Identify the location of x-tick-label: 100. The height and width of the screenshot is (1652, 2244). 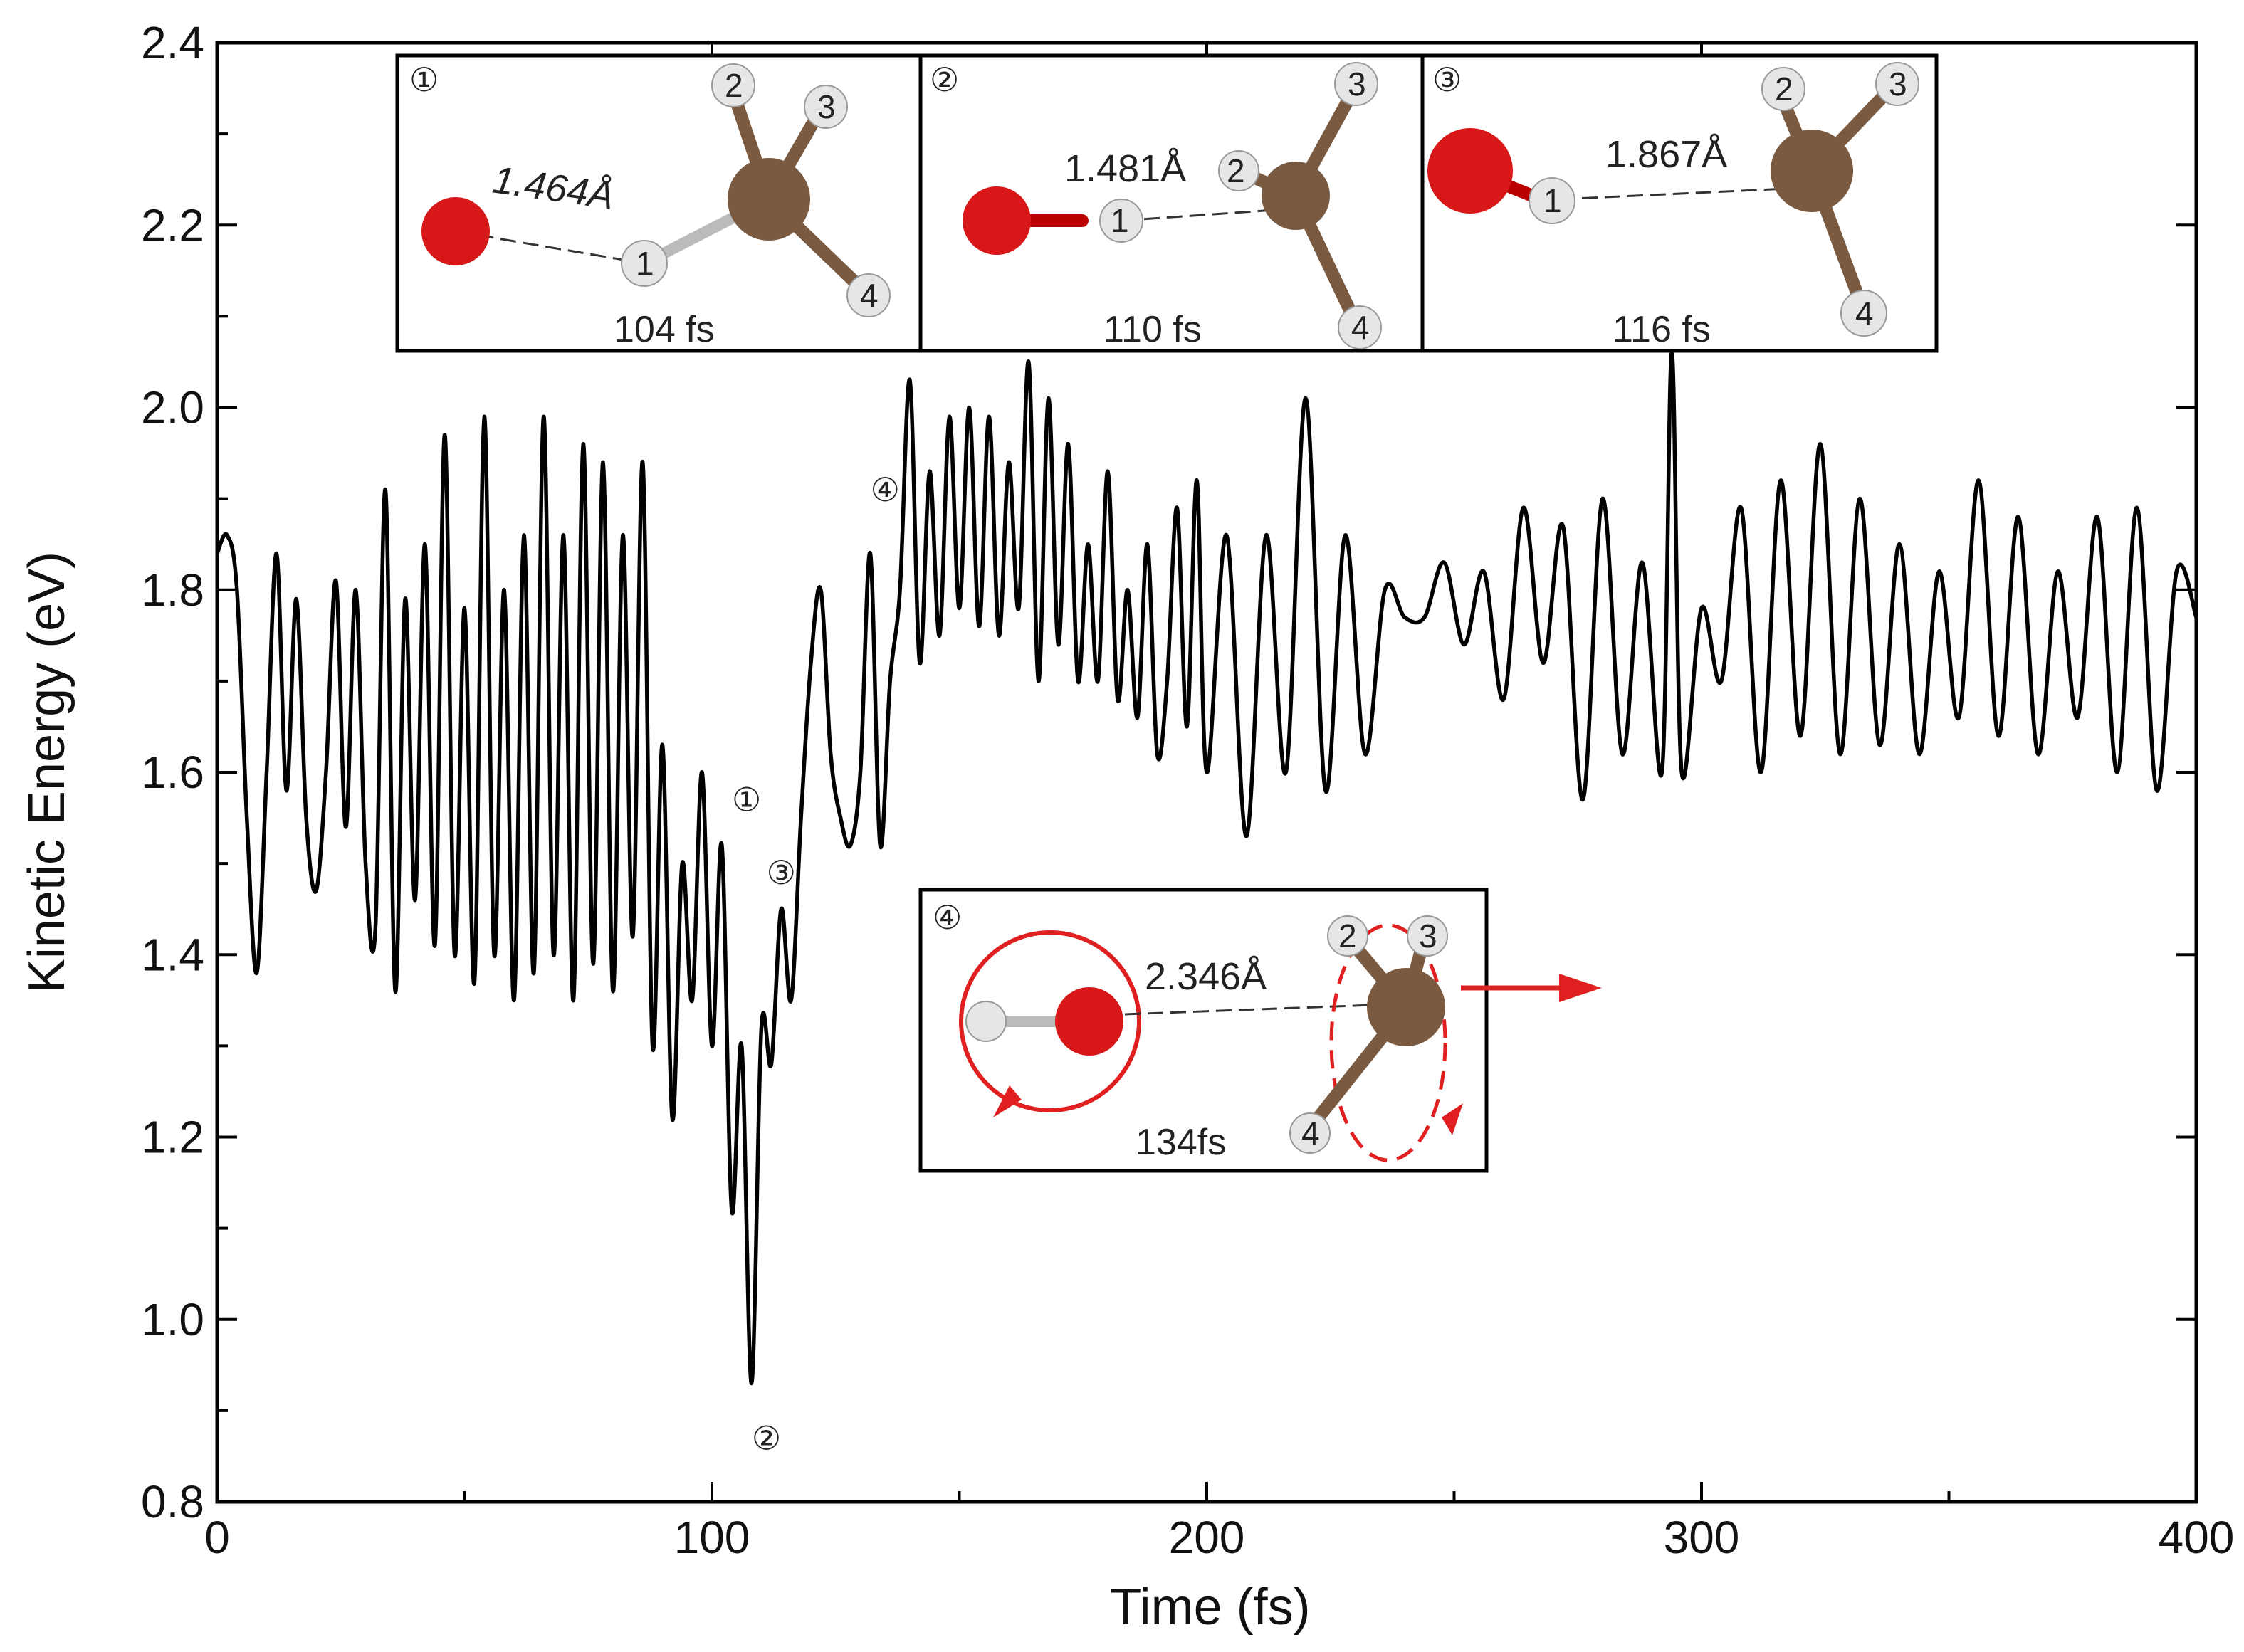
(712, 1538).